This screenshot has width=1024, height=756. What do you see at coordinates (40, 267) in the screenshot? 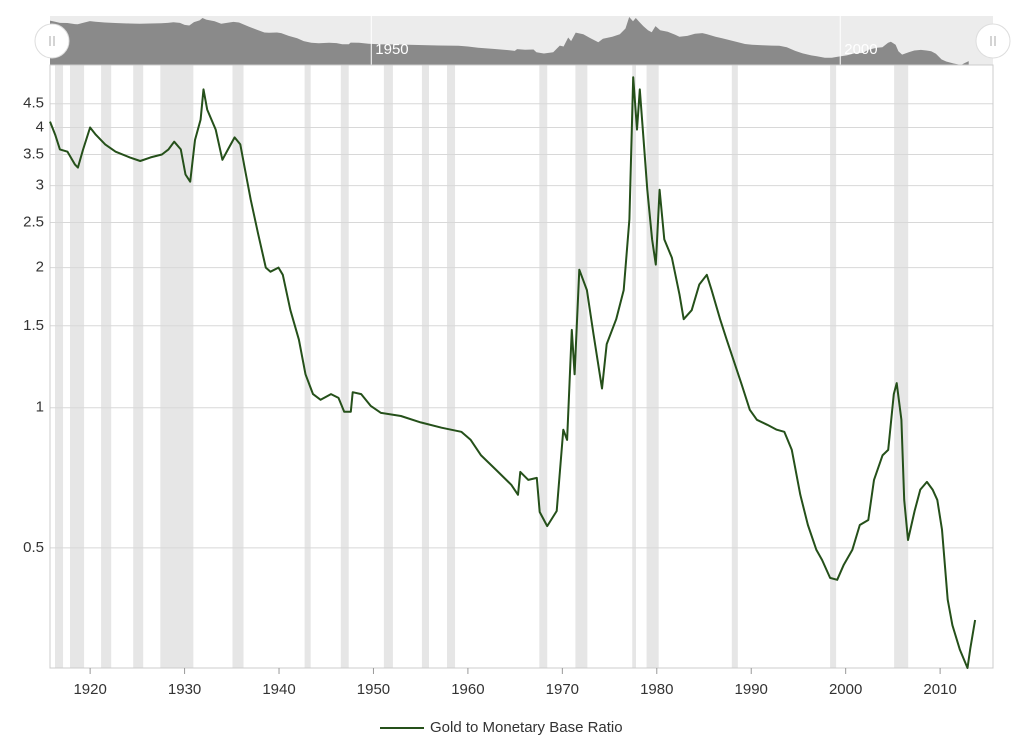
I see `y-tick-label: 2` at bounding box center [40, 267].